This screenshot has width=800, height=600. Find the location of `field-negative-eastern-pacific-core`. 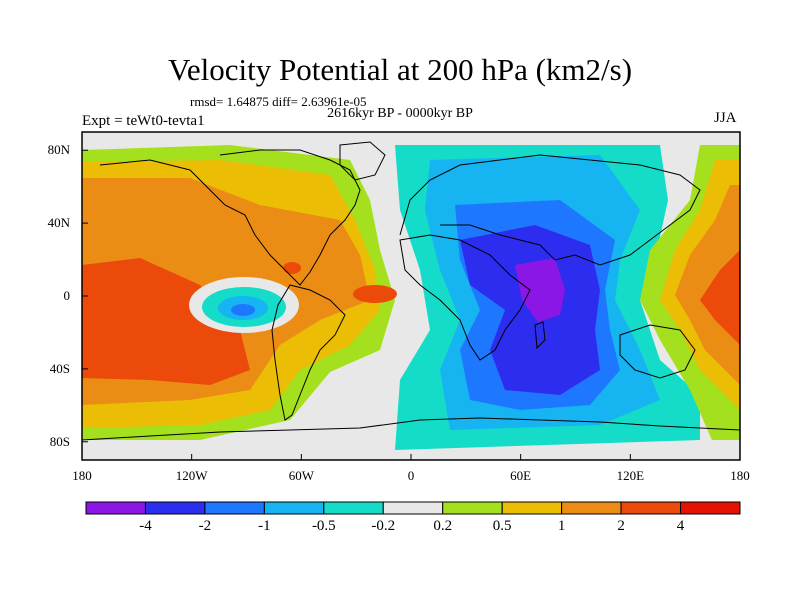

field-negative-eastern-pacific-core is located at coordinates (243, 310).